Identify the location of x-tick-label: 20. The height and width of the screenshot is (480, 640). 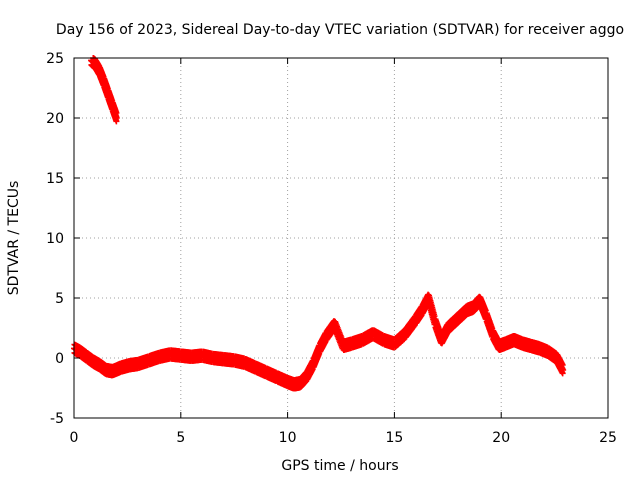
(501, 438).